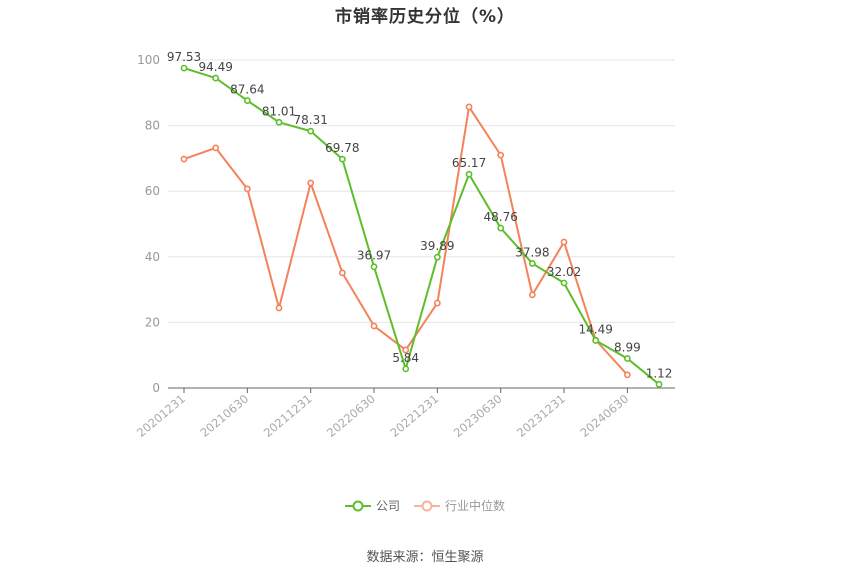 The width and height of the screenshot is (850, 575). I want to click on y-tick-label: 20, so click(152, 322).